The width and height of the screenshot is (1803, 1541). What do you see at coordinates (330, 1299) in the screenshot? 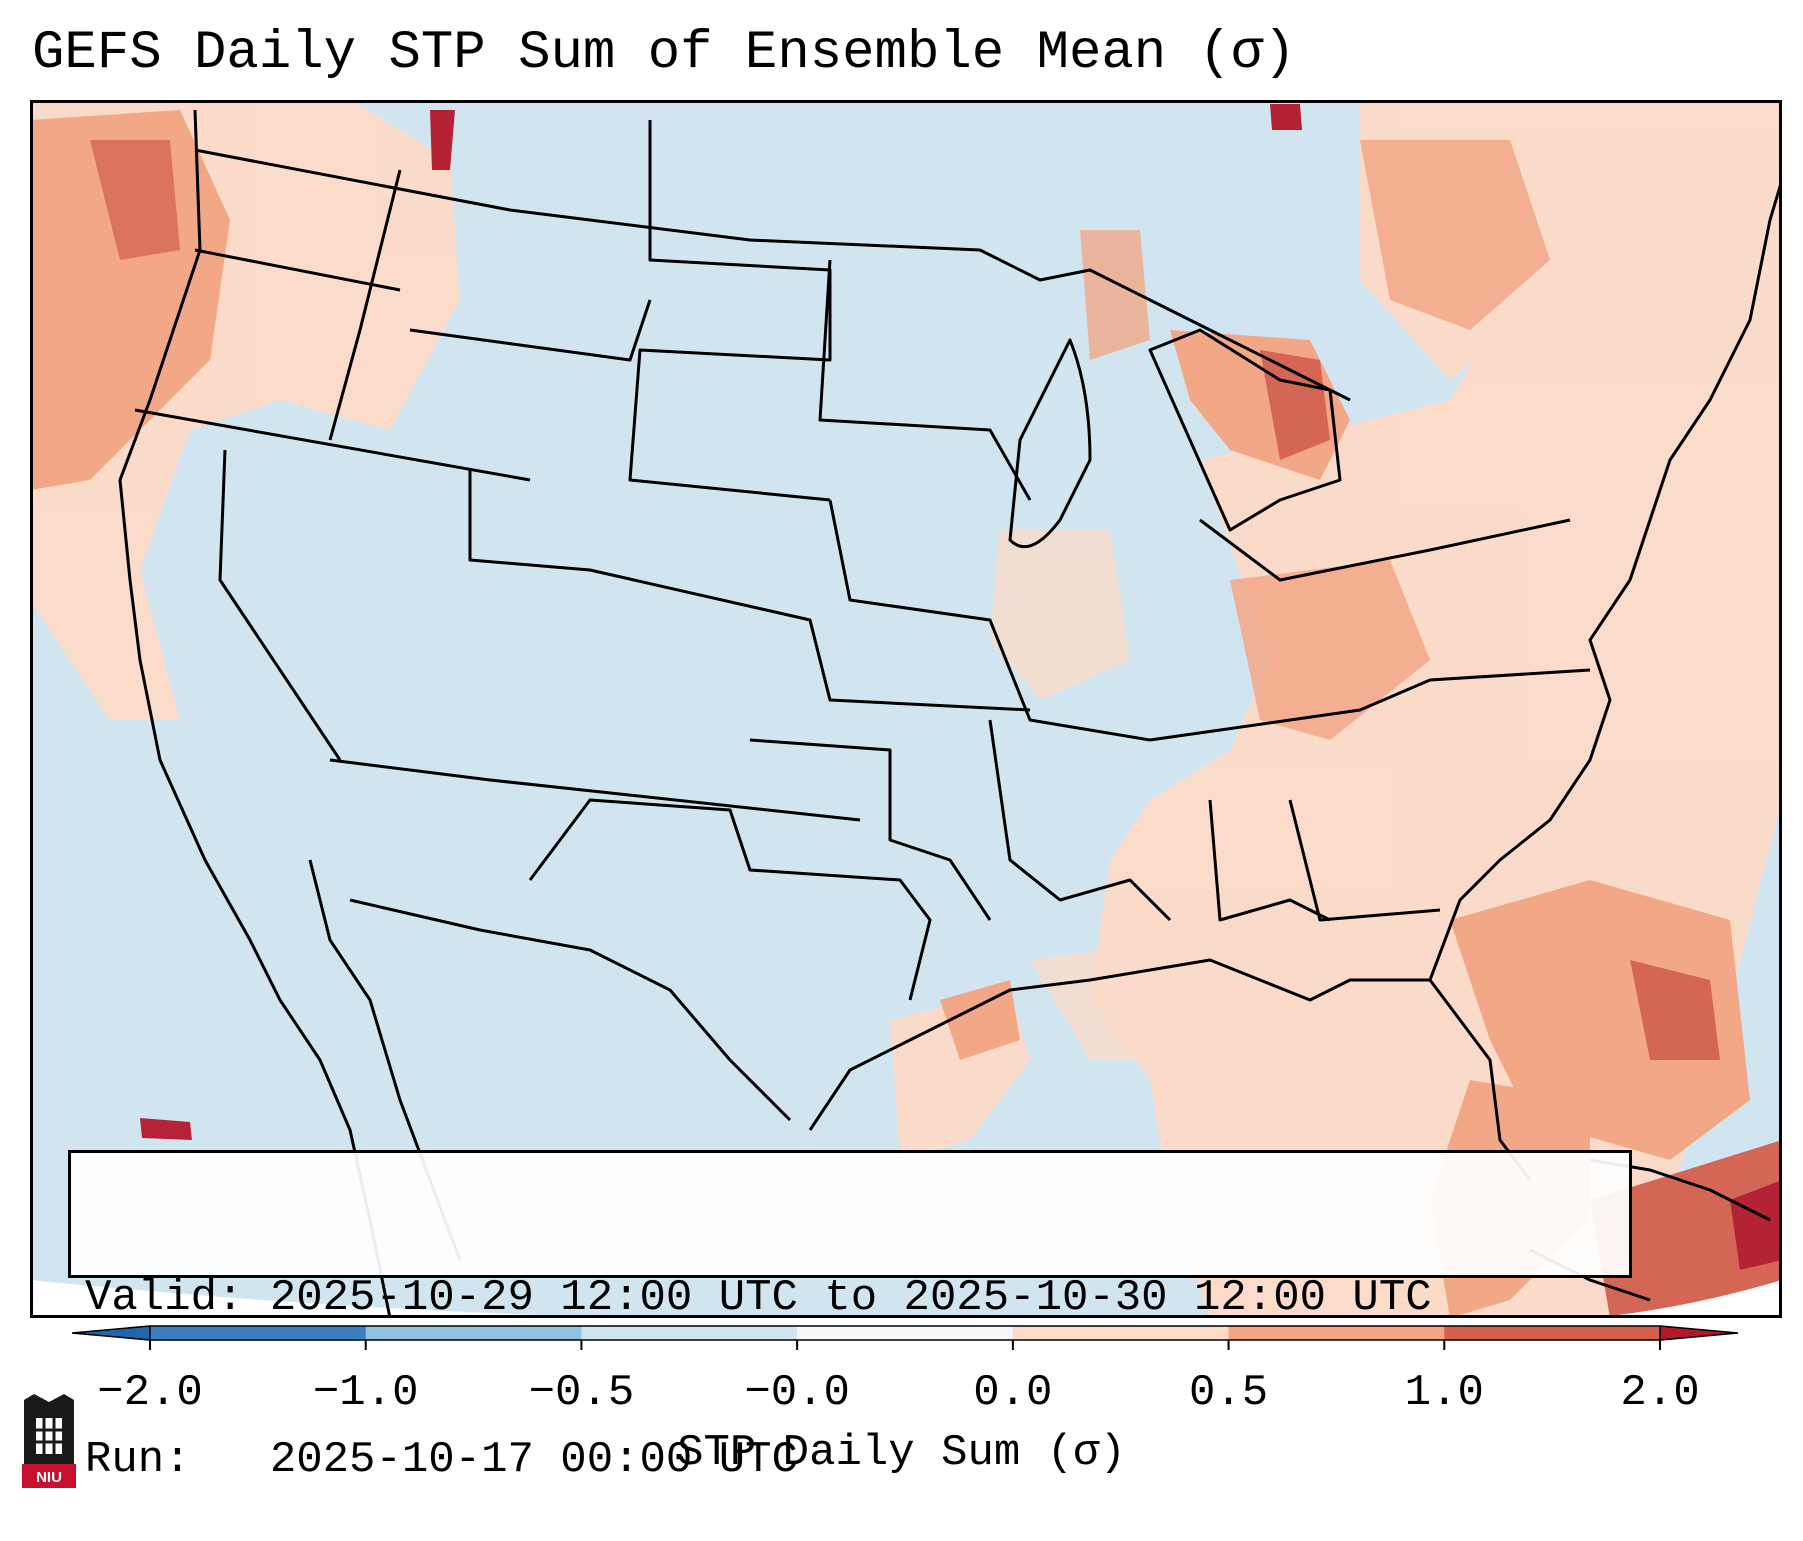
I see `projection-edge-left` at bounding box center [330, 1299].